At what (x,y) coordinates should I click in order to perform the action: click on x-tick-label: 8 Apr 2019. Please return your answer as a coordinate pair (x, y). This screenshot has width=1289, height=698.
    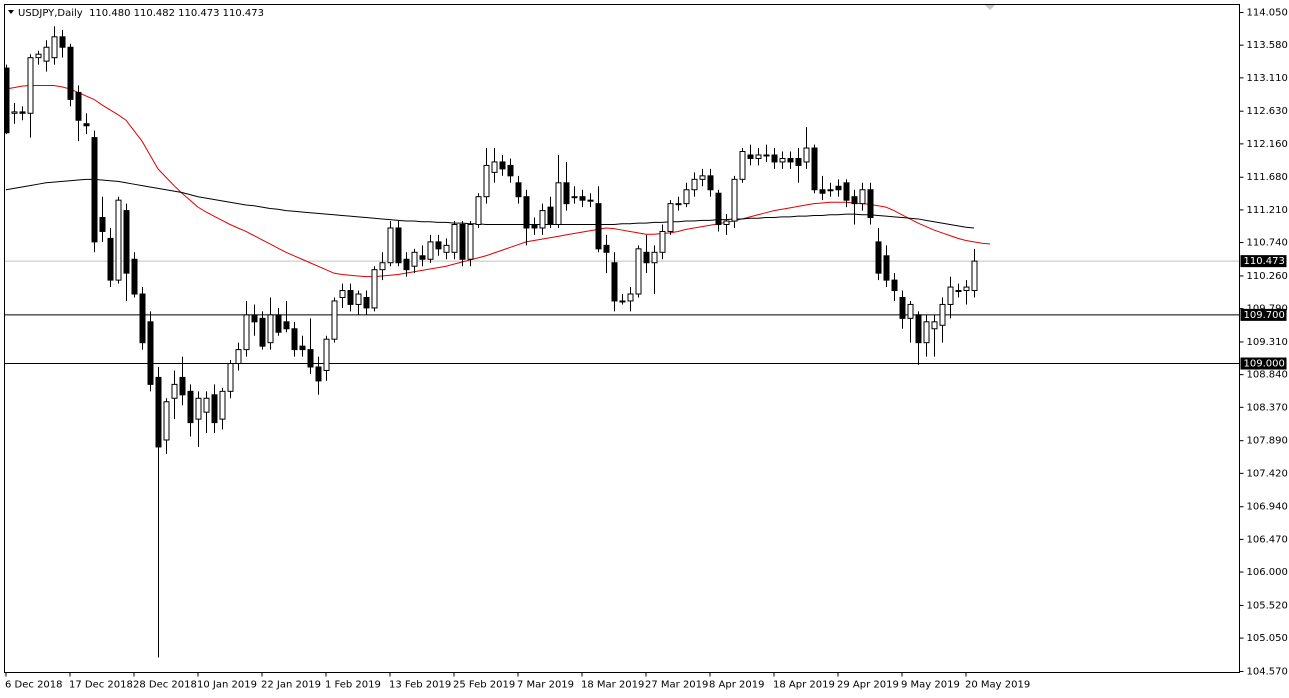
    Looking at the image, I should click on (736, 685).